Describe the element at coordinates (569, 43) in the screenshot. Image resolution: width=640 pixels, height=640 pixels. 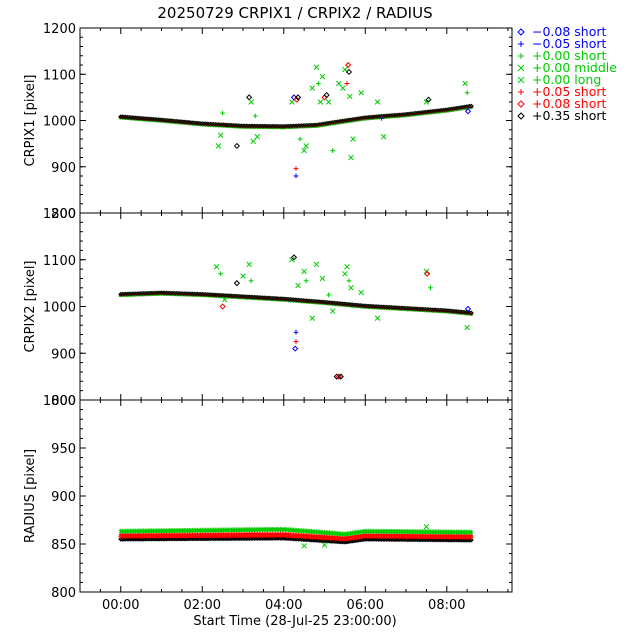
I see `legend-label: −0.05 short` at that location.